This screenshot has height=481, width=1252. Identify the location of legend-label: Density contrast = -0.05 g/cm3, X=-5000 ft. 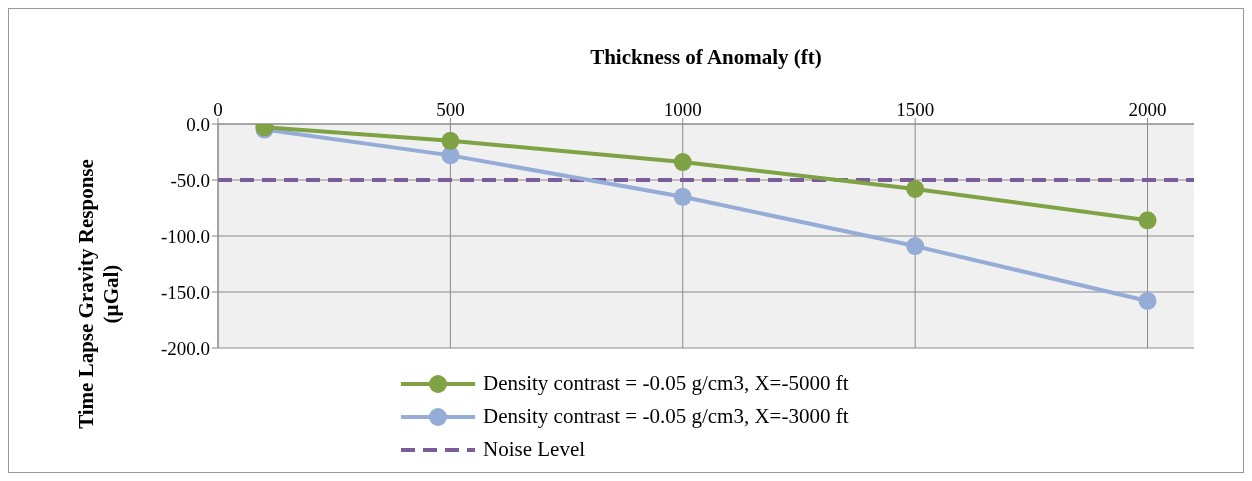
(666, 383).